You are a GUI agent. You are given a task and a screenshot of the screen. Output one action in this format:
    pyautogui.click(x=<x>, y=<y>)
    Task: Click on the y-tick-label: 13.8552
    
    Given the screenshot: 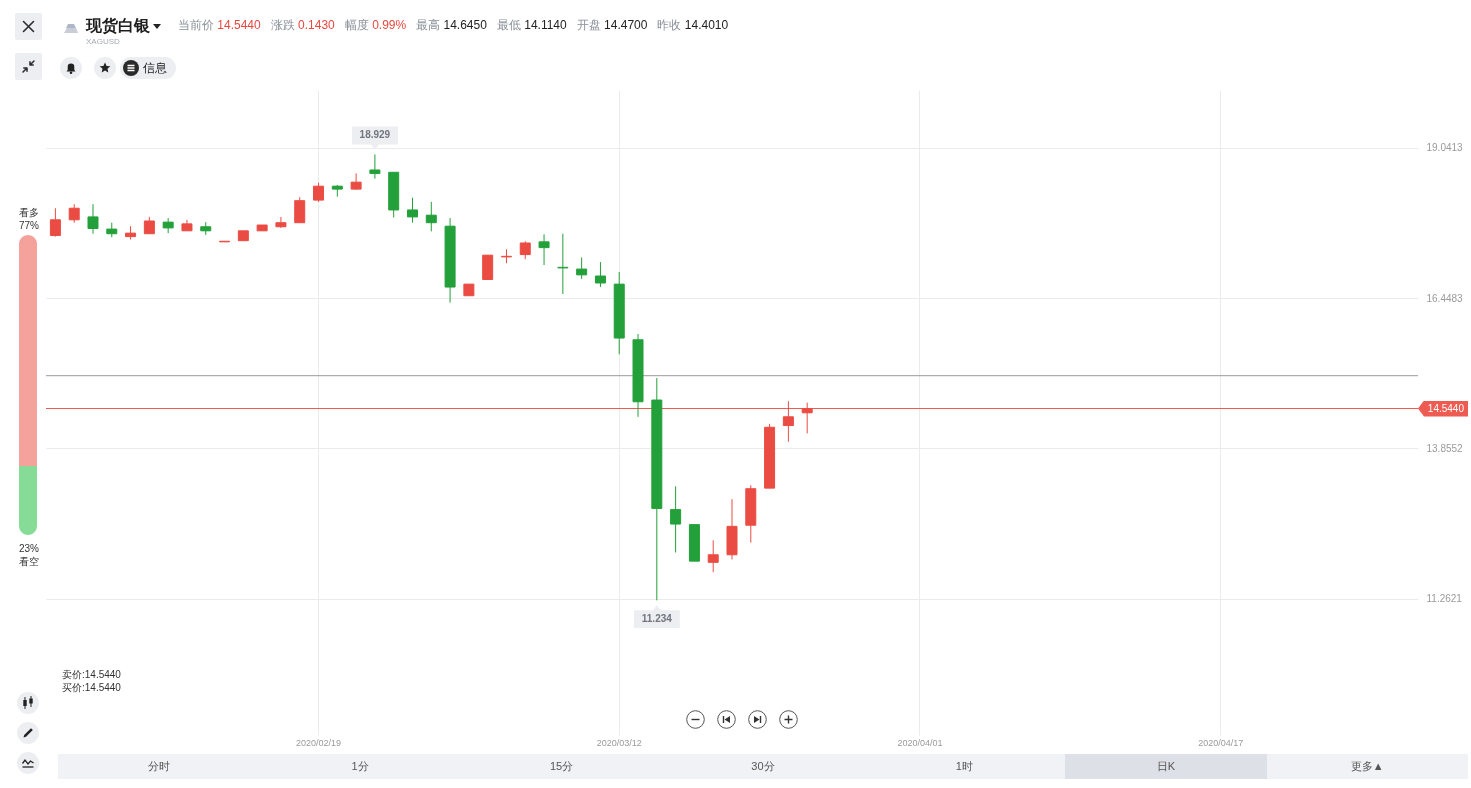 What is the action you would take?
    pyautogui.click(x=1445, y=448)
    